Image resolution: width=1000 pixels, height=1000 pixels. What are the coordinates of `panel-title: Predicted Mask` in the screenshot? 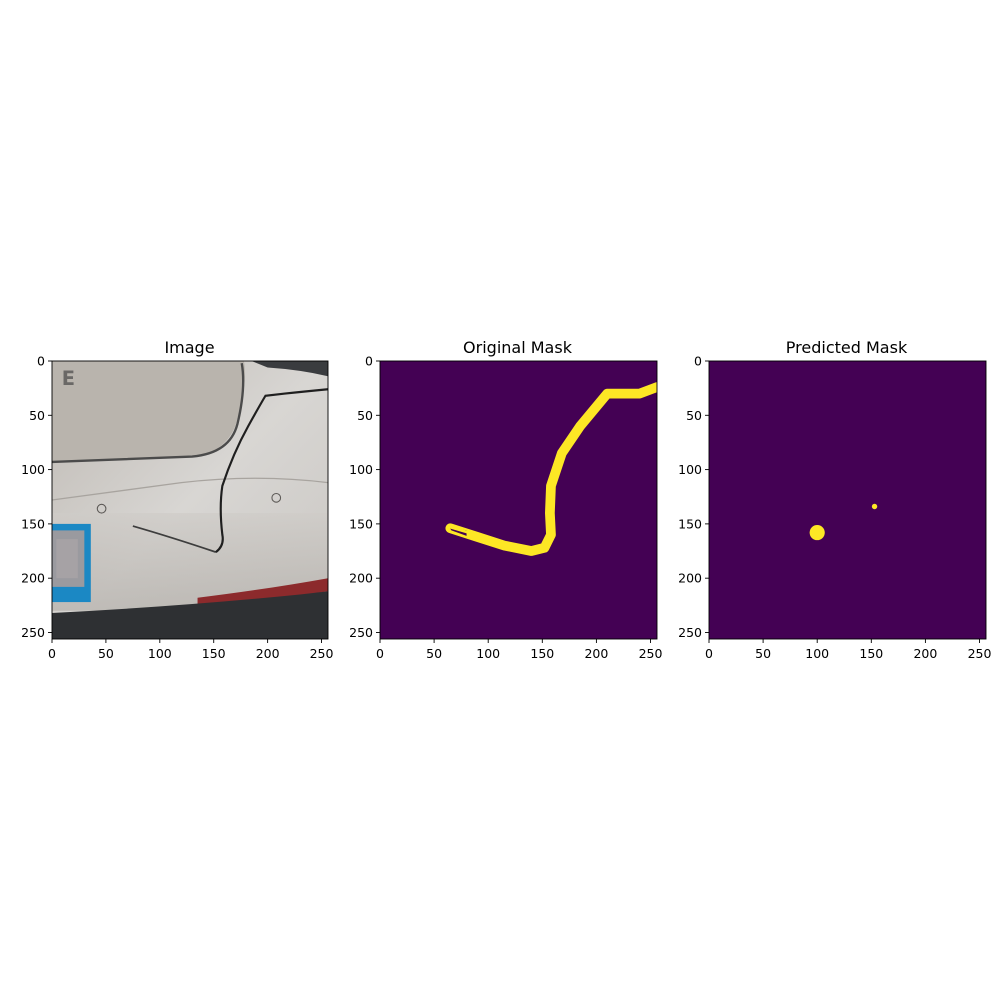 It's located at (847, 347).